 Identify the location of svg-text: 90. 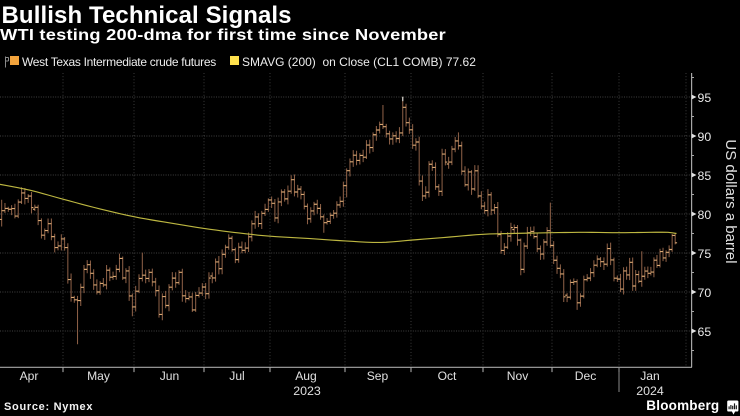
(705, 137).